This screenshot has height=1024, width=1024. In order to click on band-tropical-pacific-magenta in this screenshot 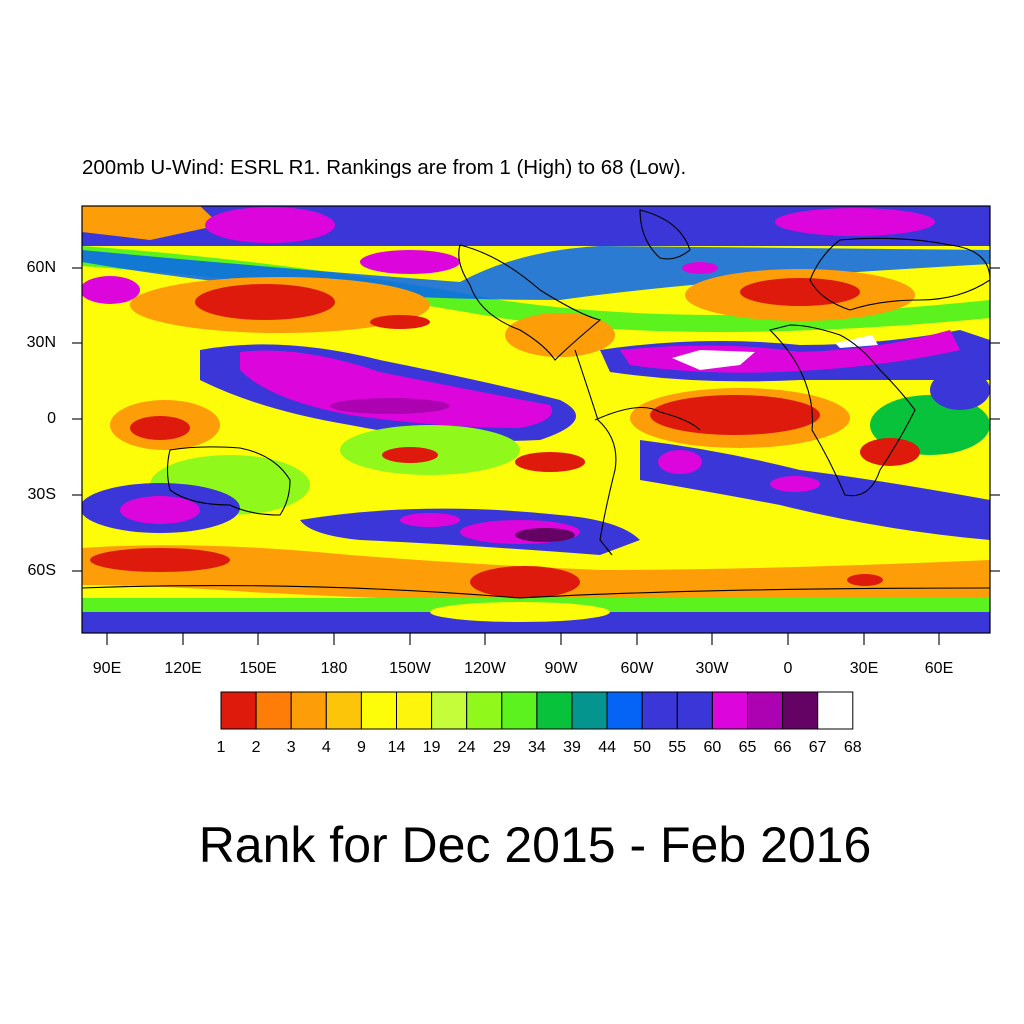, I will do `click(396, 389)`.